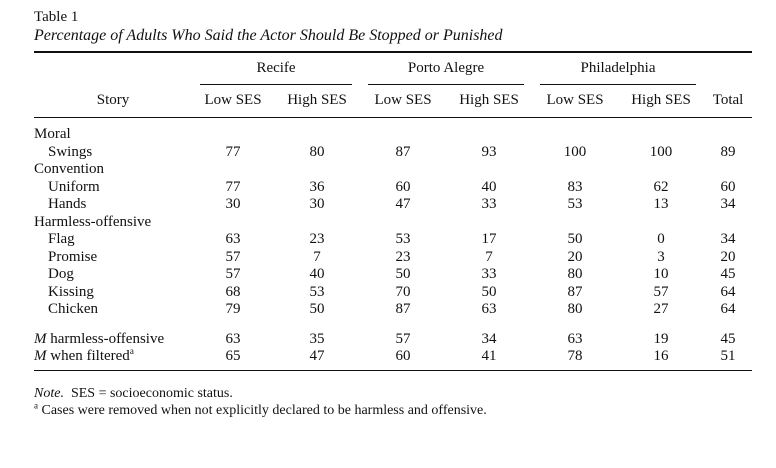 This screenshot has height=468, width=776. I want to click on cell: 16, so click(661, 356).